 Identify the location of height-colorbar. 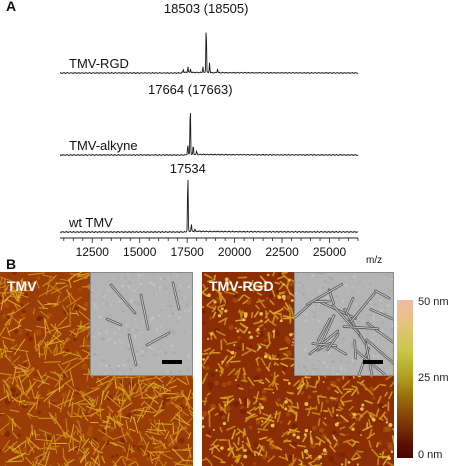
(405, 379).